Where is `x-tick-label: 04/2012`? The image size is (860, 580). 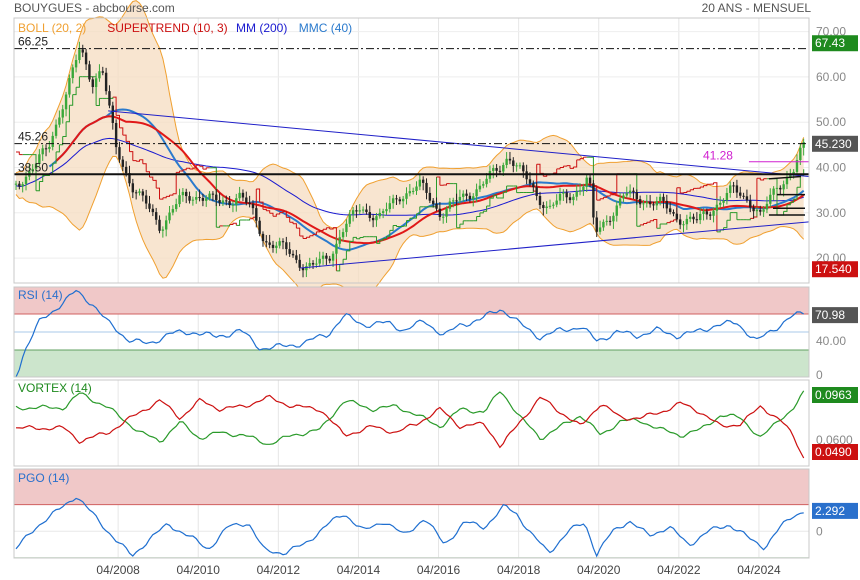 x-tick-label: 04/2012 is located at coordinates (279, 570).